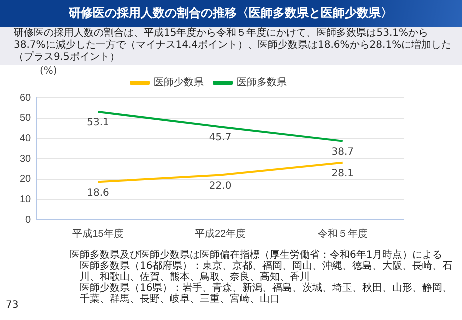  Describe the element at coordinates (26, 118) in the screenshot. I see `y-tick-label: 50` at that location.